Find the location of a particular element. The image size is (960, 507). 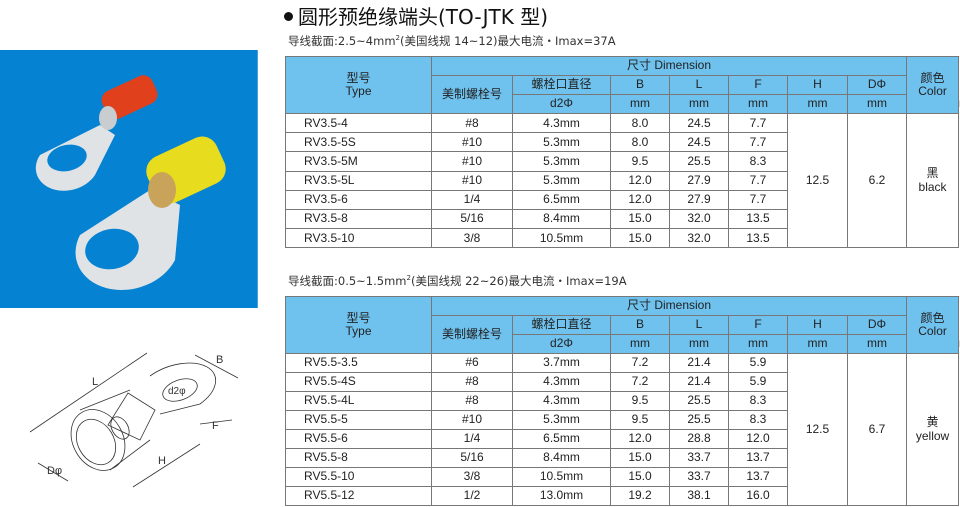

header-D: DΦ is located at coordinates (877, 325).